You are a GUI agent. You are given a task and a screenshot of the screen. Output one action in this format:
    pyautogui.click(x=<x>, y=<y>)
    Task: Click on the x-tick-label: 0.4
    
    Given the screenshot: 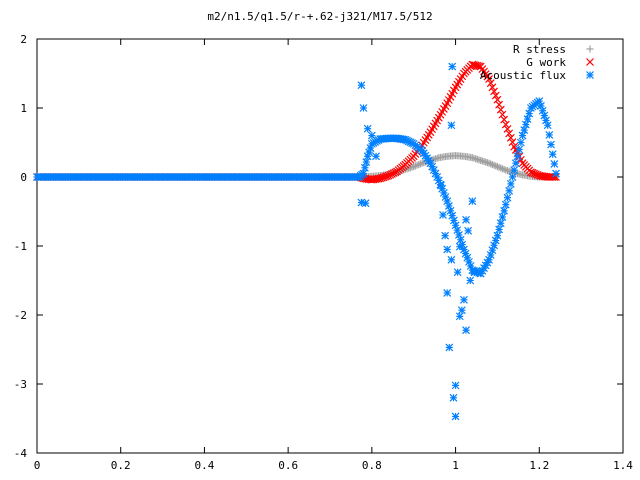 What is the action you would take?
    pyautogui.click(x=204, y=465)
    